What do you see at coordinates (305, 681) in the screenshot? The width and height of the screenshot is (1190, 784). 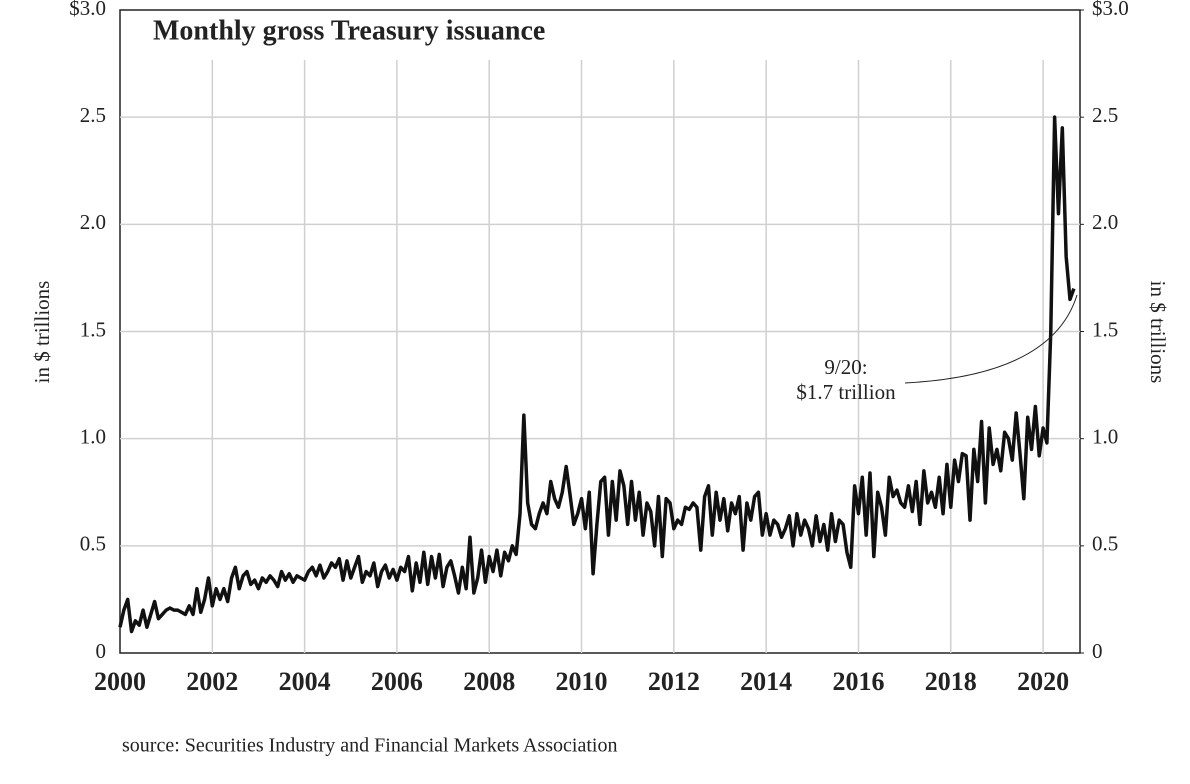 I see `x-tick-label: 2004` at bounding box center [305, 681].